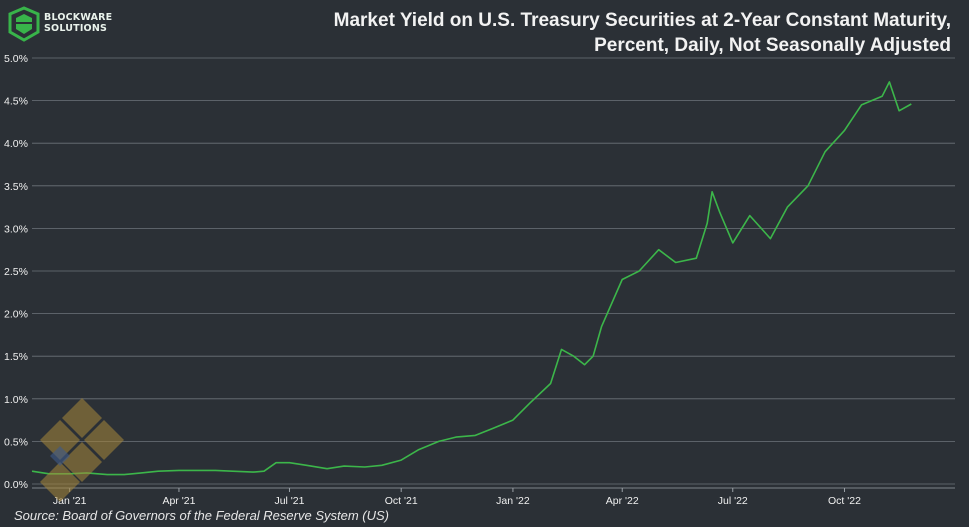 The image size is (969, 527). I want to click on y-tick-label: 1.0%, so click(16, 400).